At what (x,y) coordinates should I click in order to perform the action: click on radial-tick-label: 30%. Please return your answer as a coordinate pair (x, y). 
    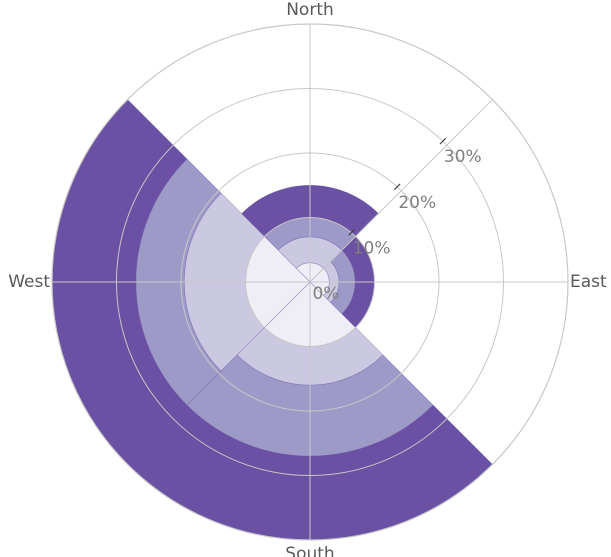
    Looking at the image, I should click on (463, 157).